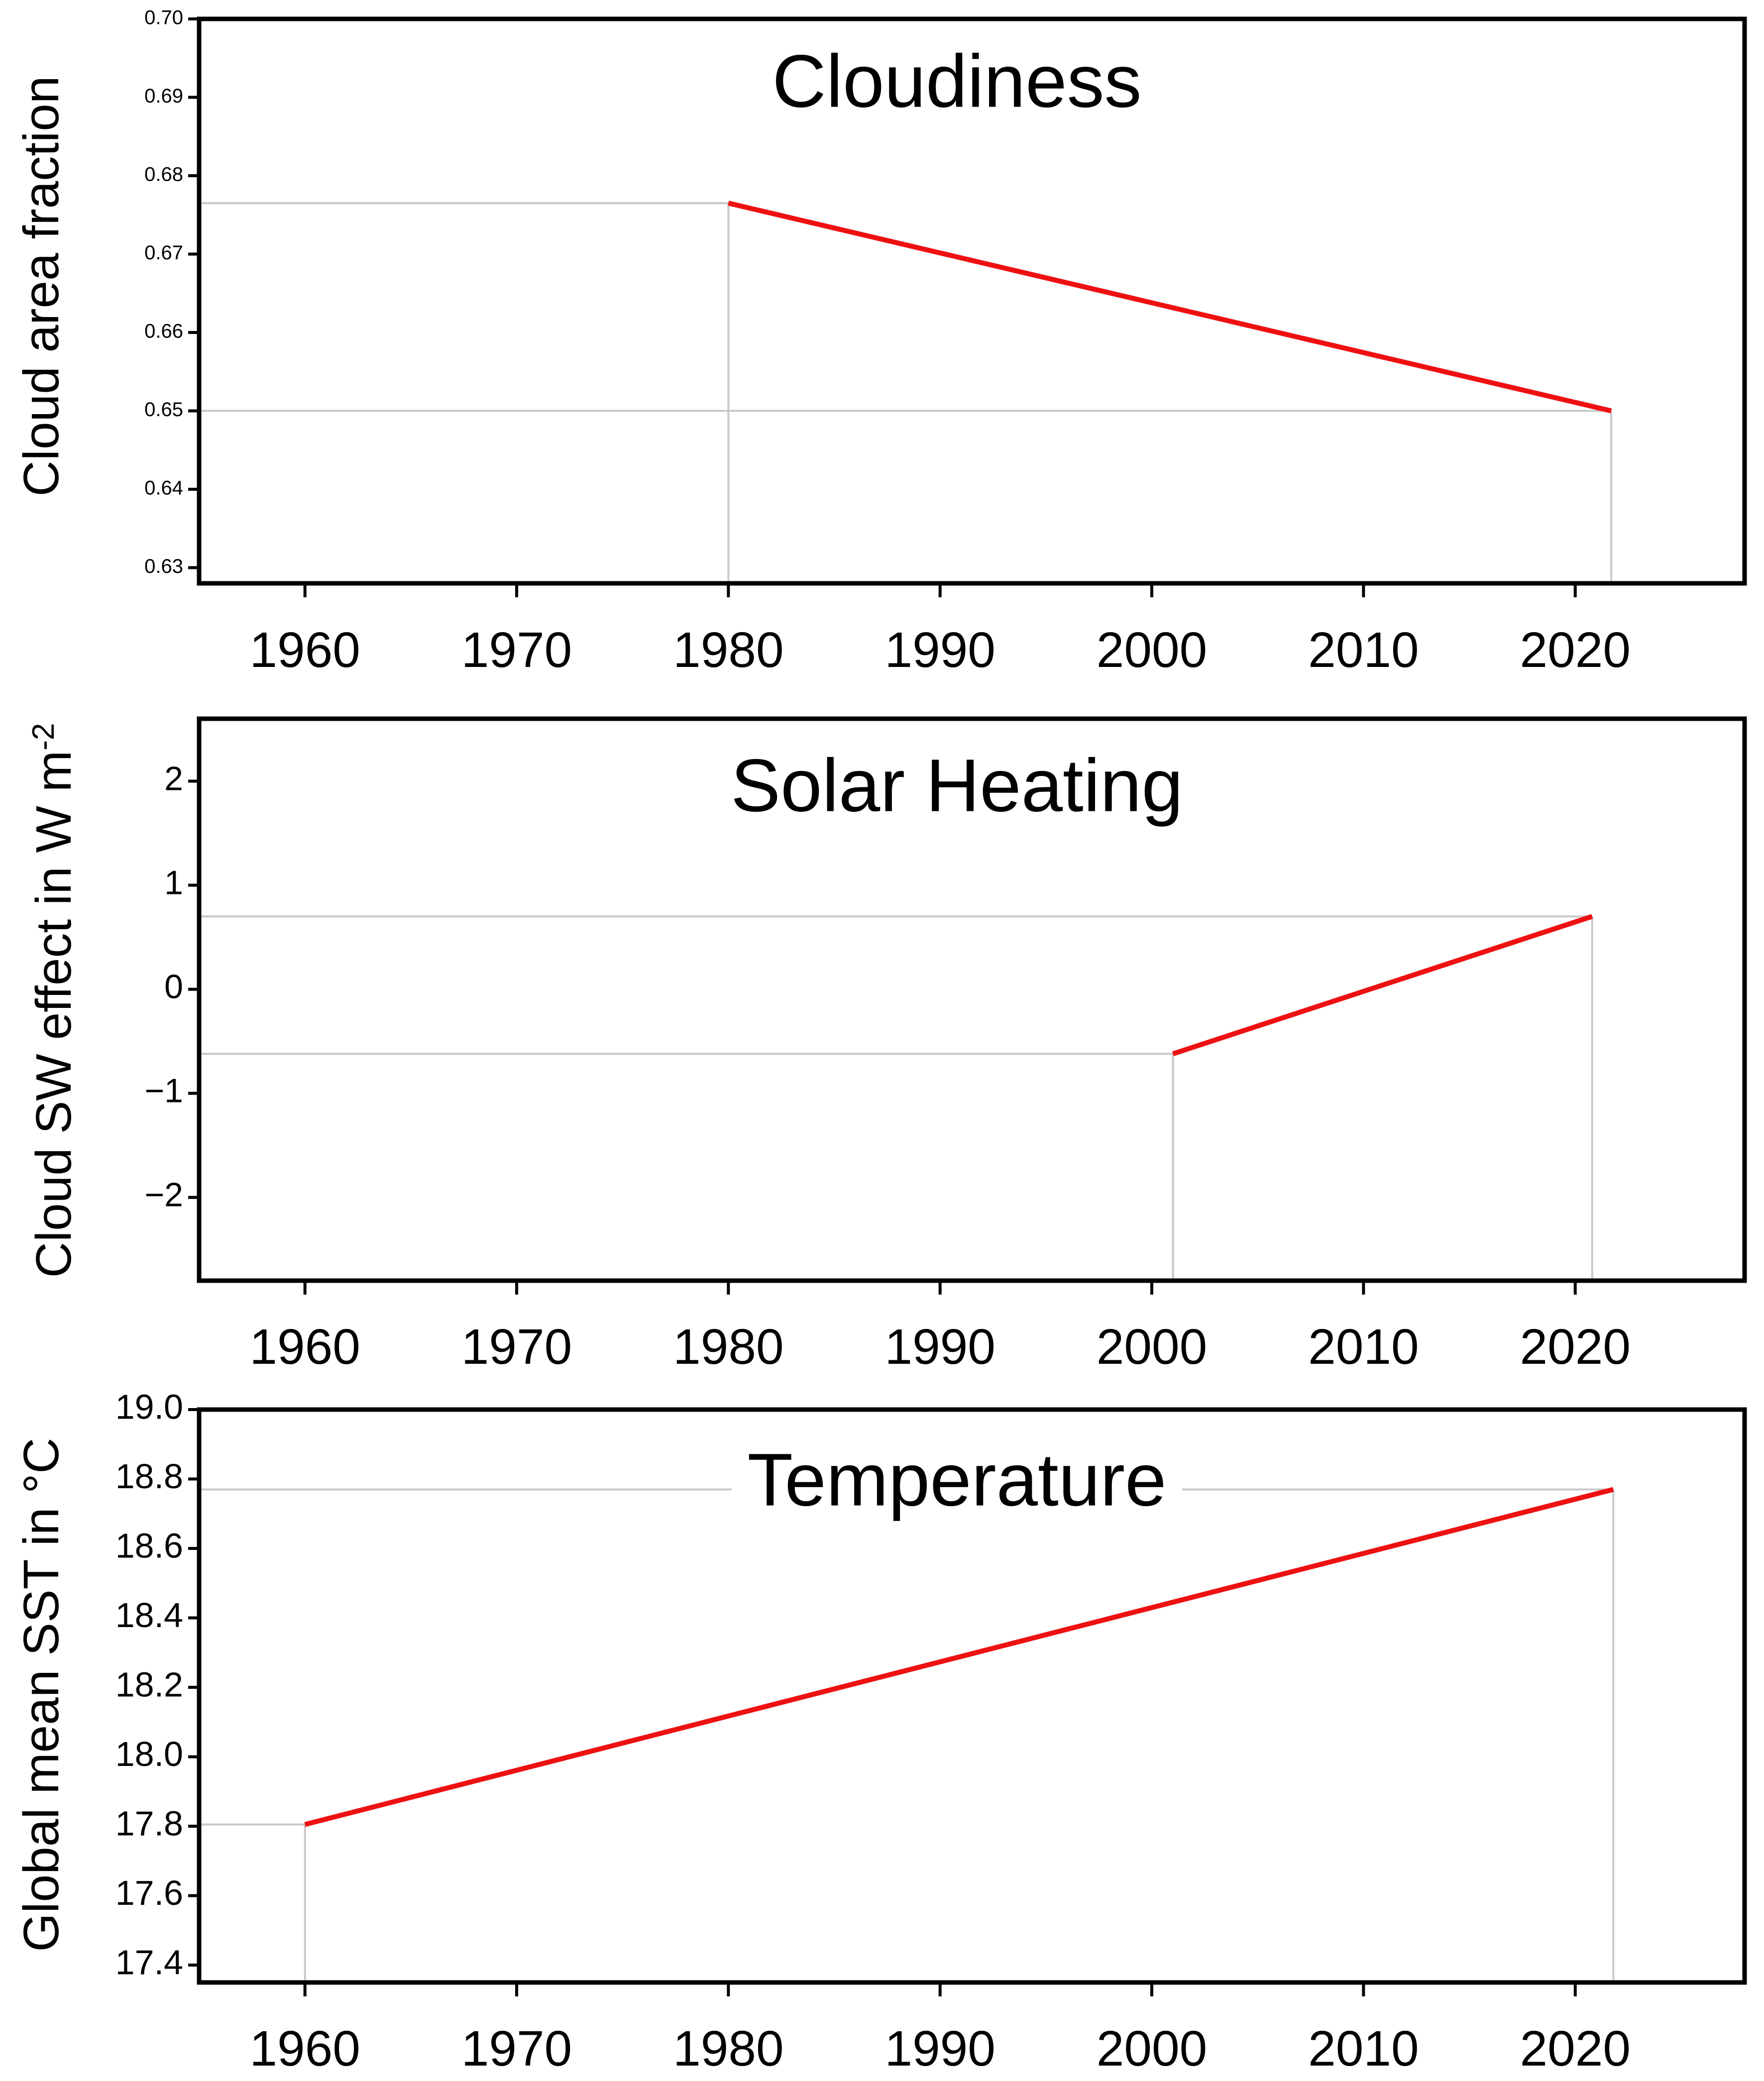 The width and height of the screenshot is (1764, 2081). Describe the element at coordinates (54, 1000) in the screenshot. I see `y-axis-label: Cloud SW effect in W m-2` at that location.